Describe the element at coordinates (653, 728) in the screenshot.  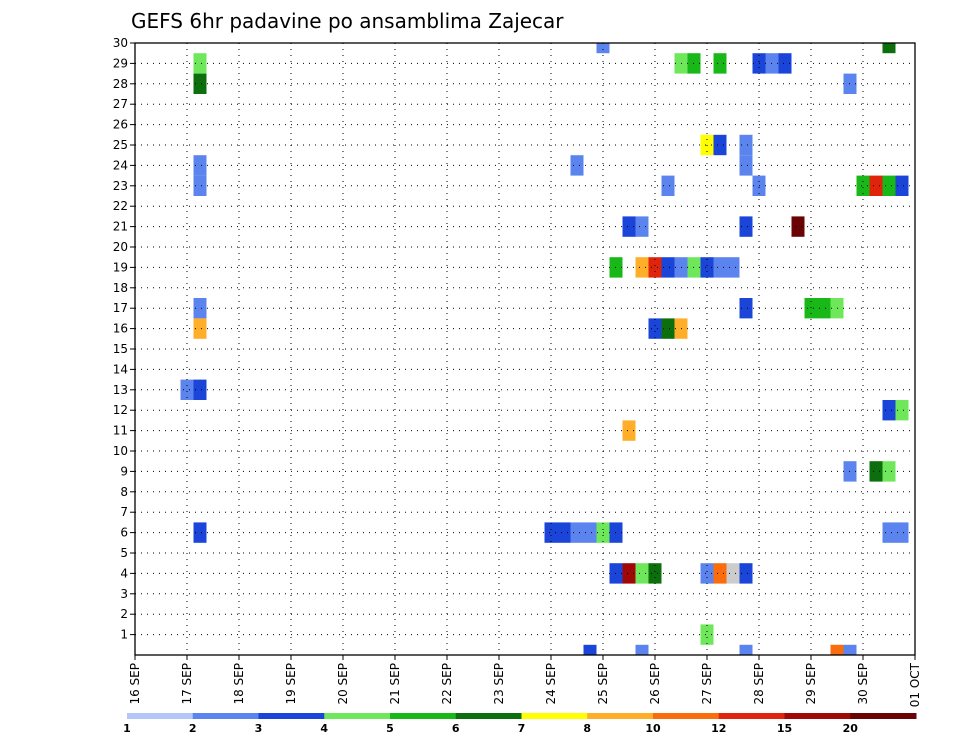
I see `colorbar-label: 10` at that location.